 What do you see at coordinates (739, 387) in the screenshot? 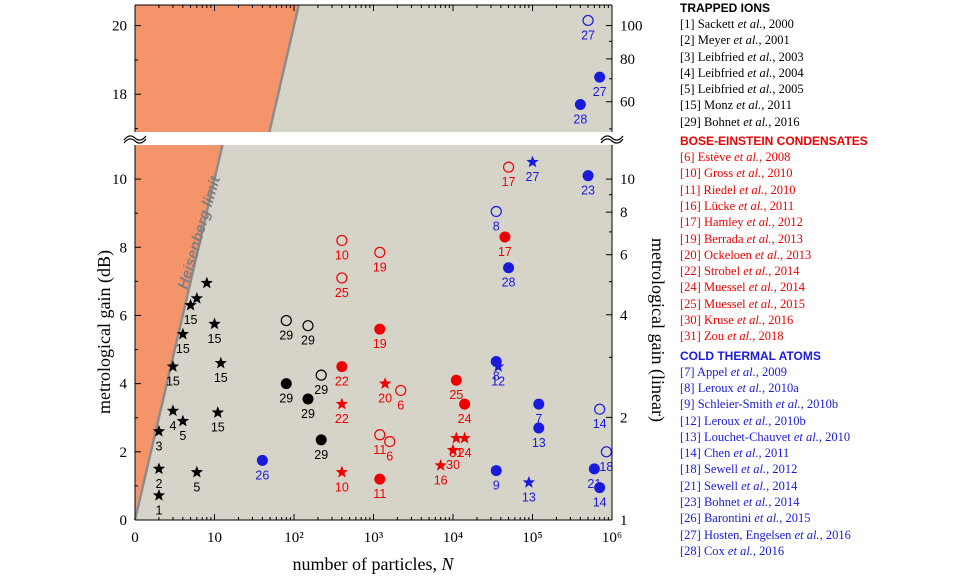
I see `legend-entry: [8] Leroux et al., 2010a` at bounding box center [739, 387].